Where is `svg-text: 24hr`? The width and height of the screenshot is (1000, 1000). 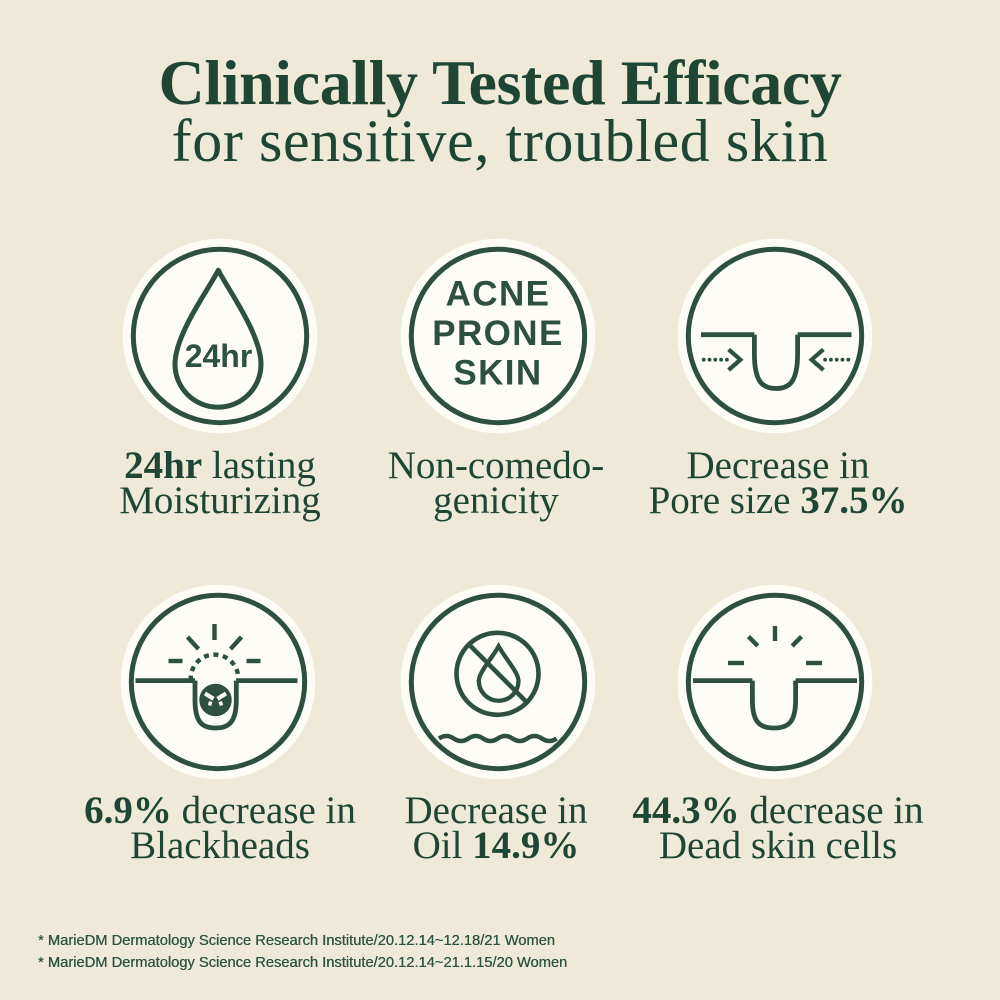
svg-text: 24hr is located at coordinates (219, 356).